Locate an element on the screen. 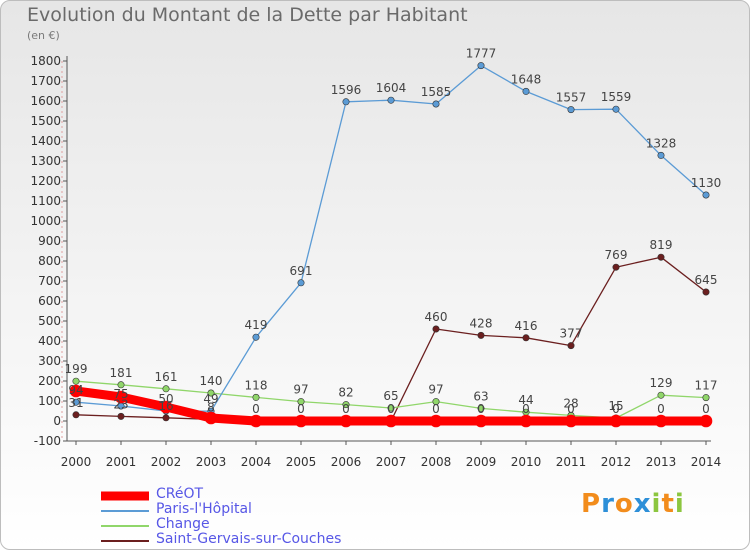  x-tick-label: 2008 is located at coordinates (436, 462).